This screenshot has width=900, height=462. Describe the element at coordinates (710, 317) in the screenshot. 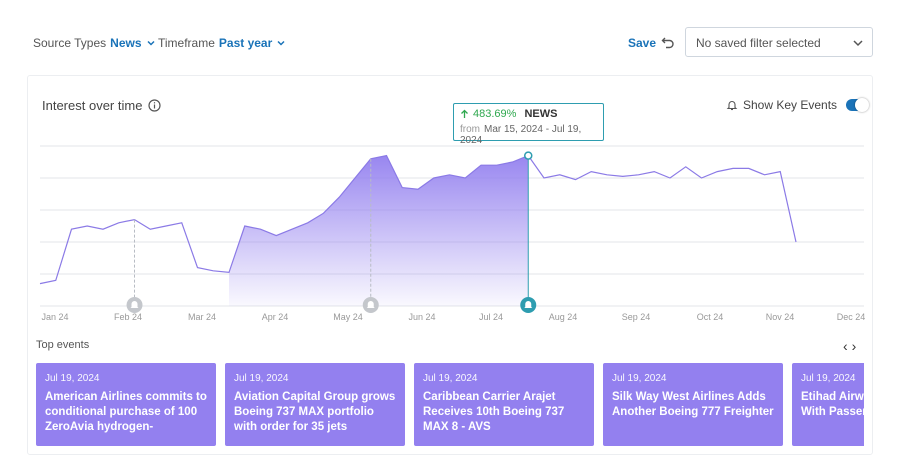

I see `x-tick-label: Oct 24` at that location.